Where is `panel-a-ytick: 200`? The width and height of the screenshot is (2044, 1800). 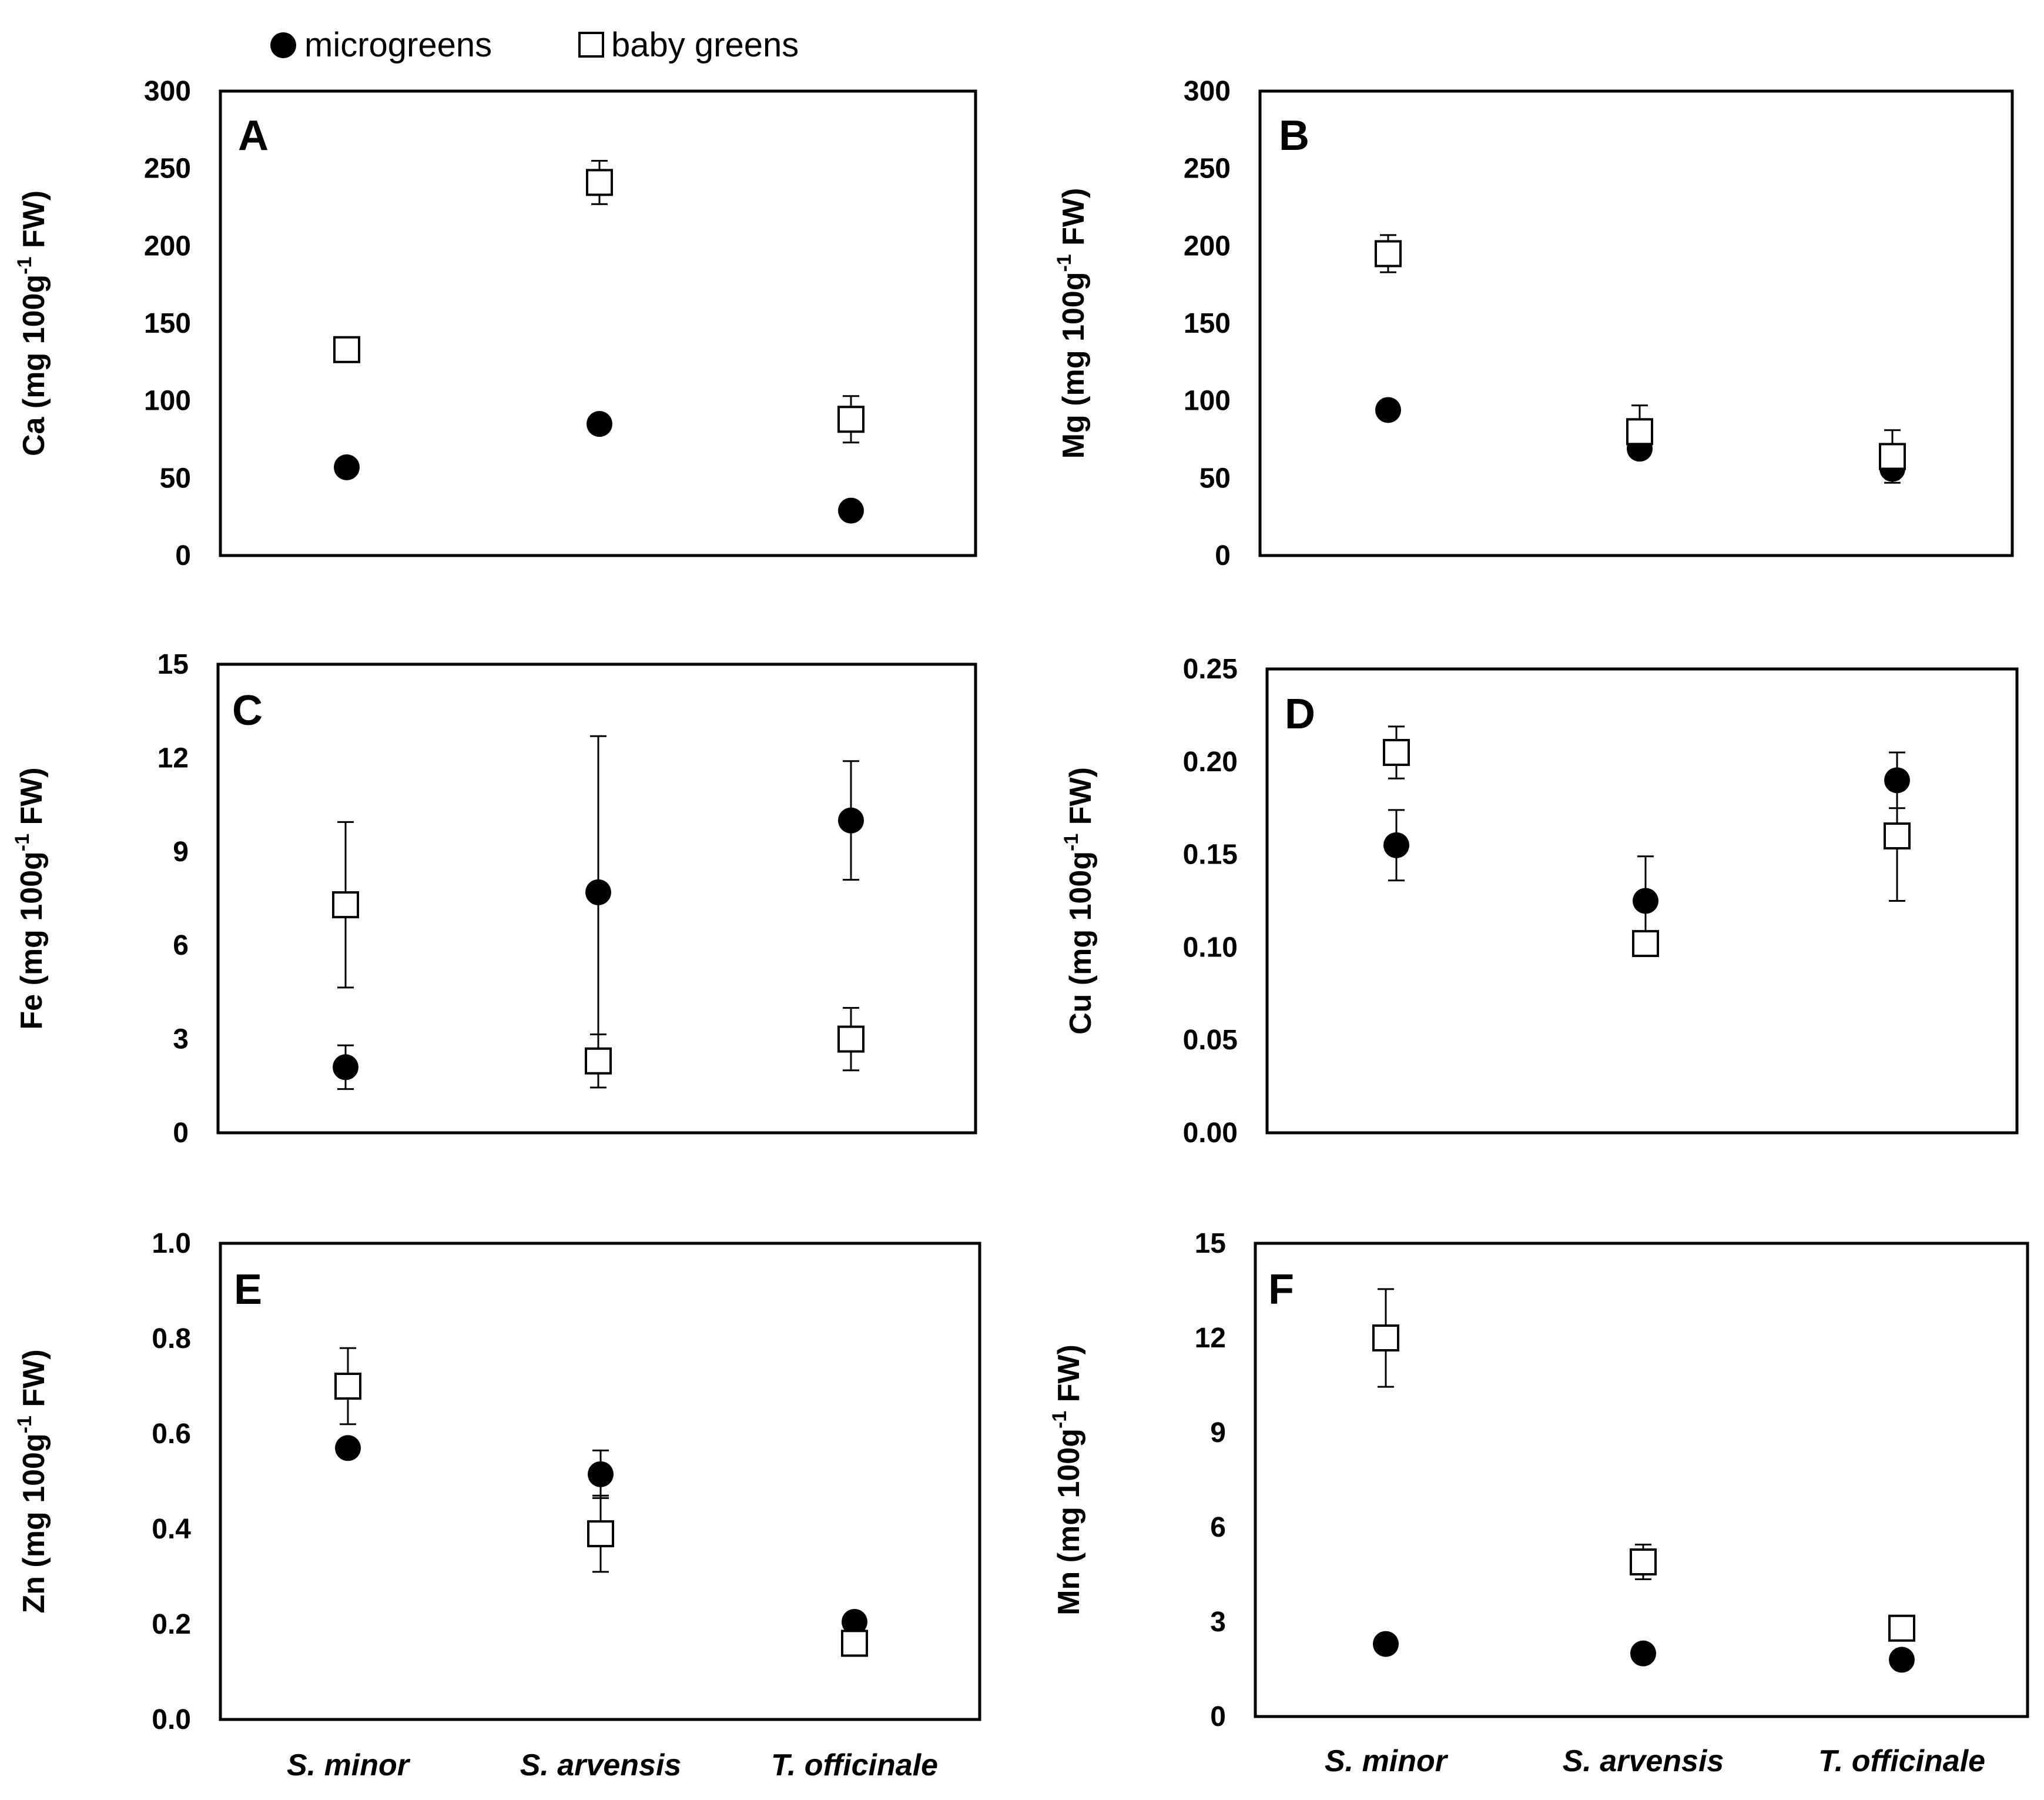
panel-a-ytick: 200 is located at coordinates (167, 246).